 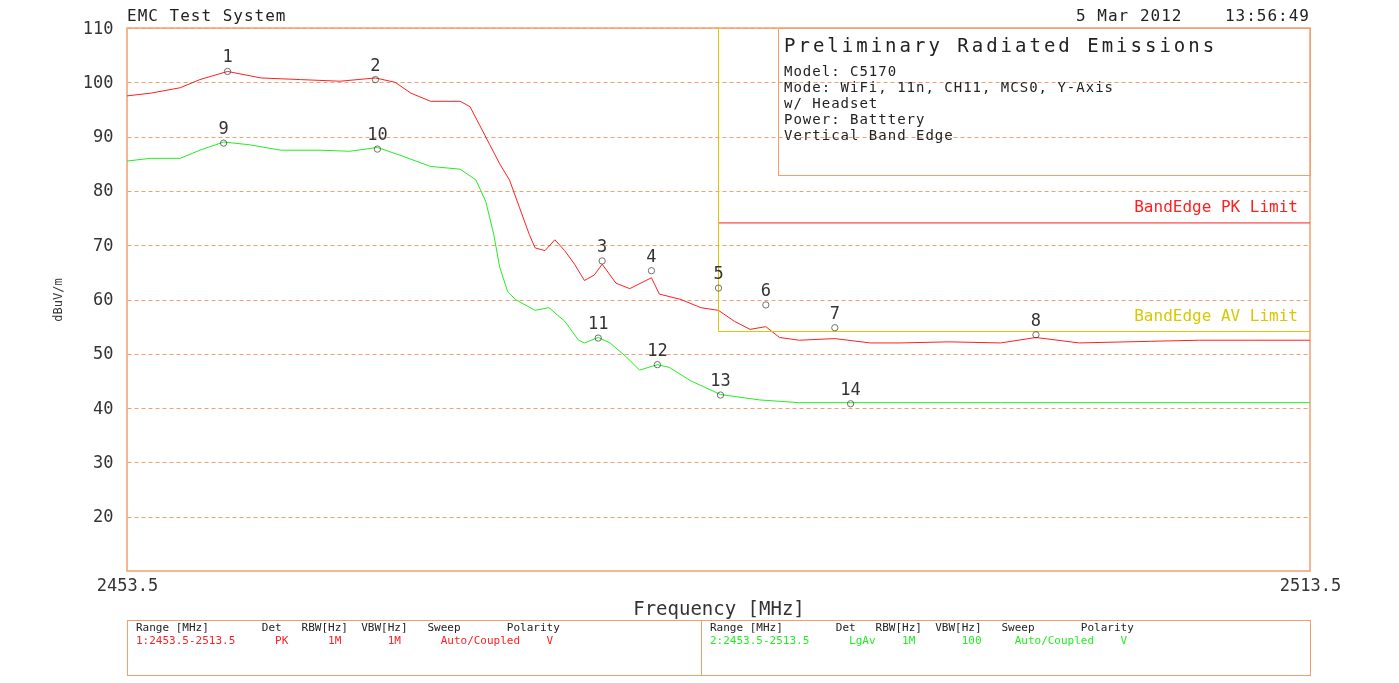 I want to click on annotation: 10, so click(x=377, y=134).